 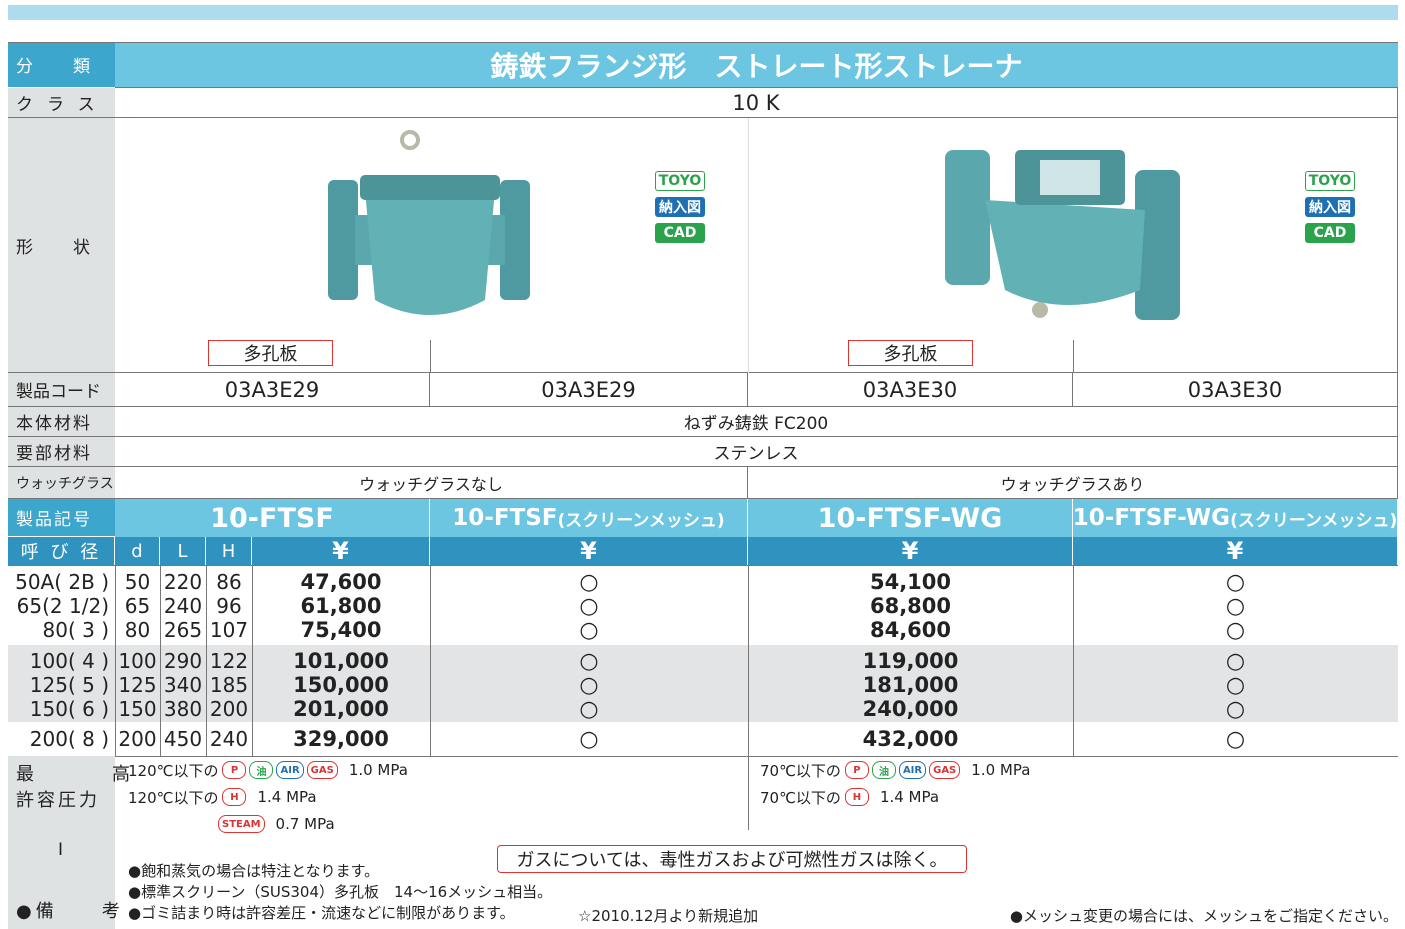 What do you see at coordinates (229, 582) in the screenshot?
I see `dimension: 86` at bounding box center [229, 582].